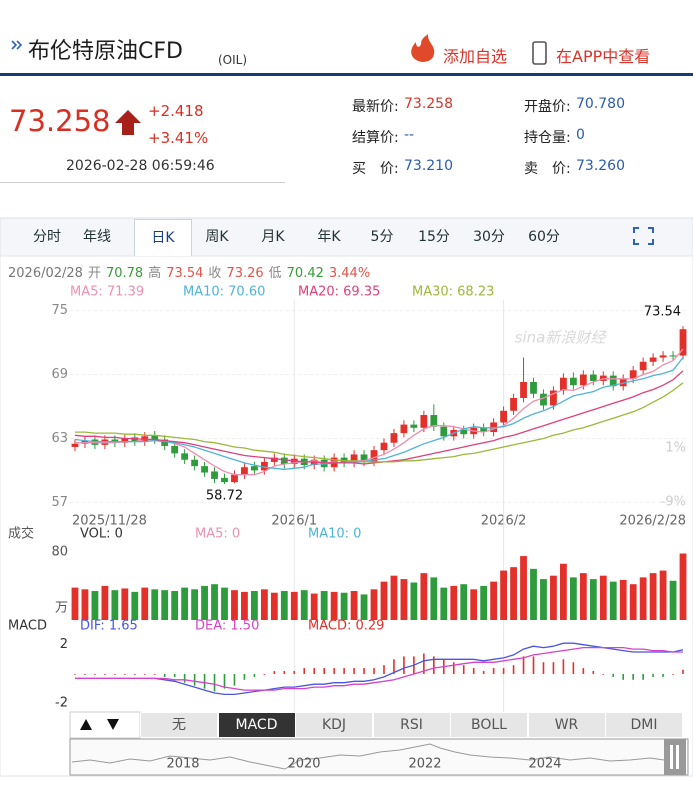 The image size is (693, 800). I want to click on instrument-title: 布伦特原油CFD, so click(105, 51).